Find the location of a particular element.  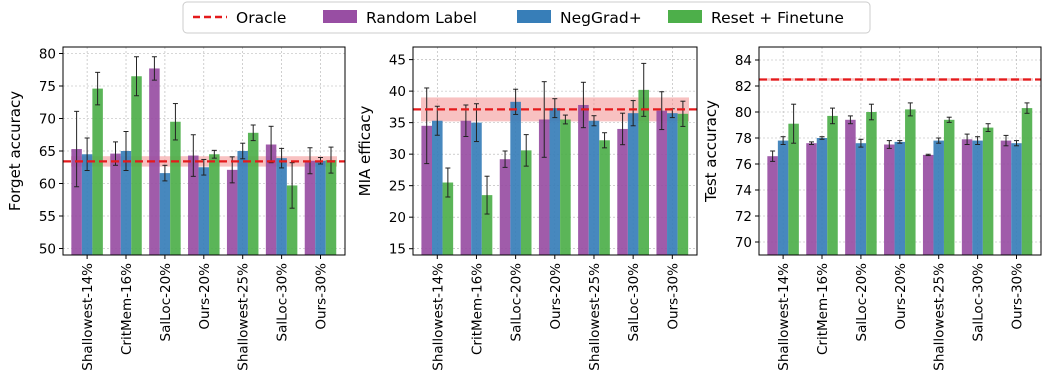

y-tick-label: 40 is located at coordinates (397, 92).